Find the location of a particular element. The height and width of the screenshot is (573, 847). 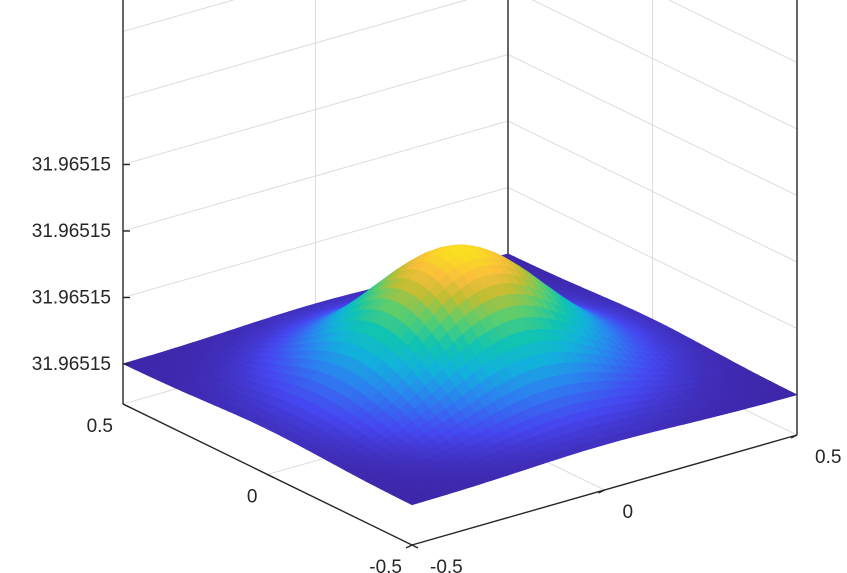

y-tick-label: 0 is located at coordinates (252, 497).